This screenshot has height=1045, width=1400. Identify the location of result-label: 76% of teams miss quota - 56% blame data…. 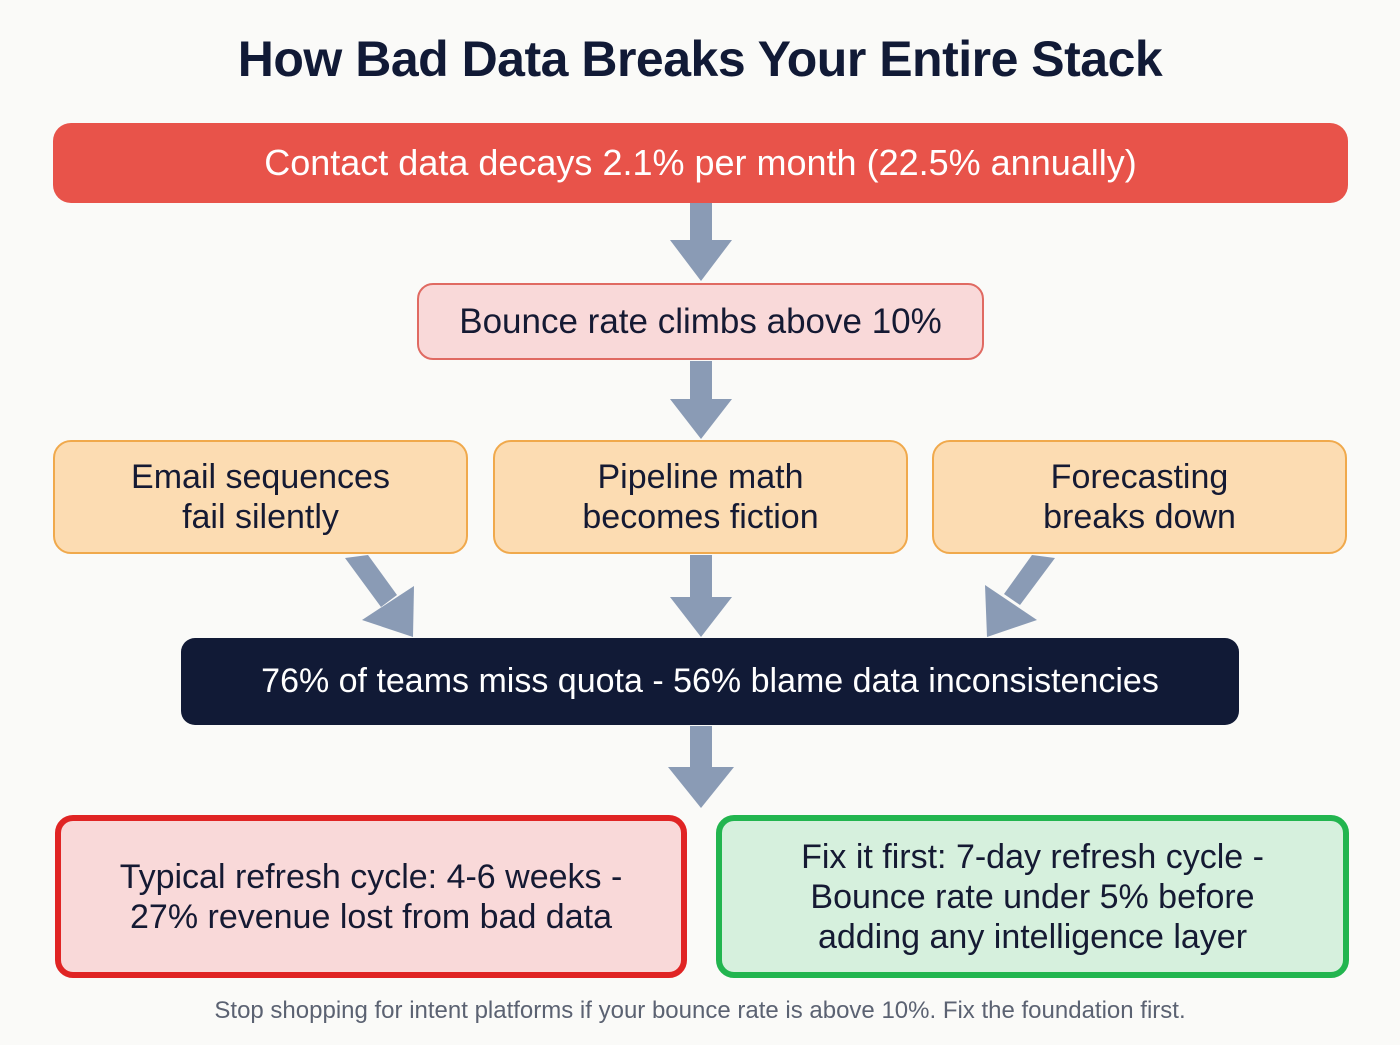
(710, 681).